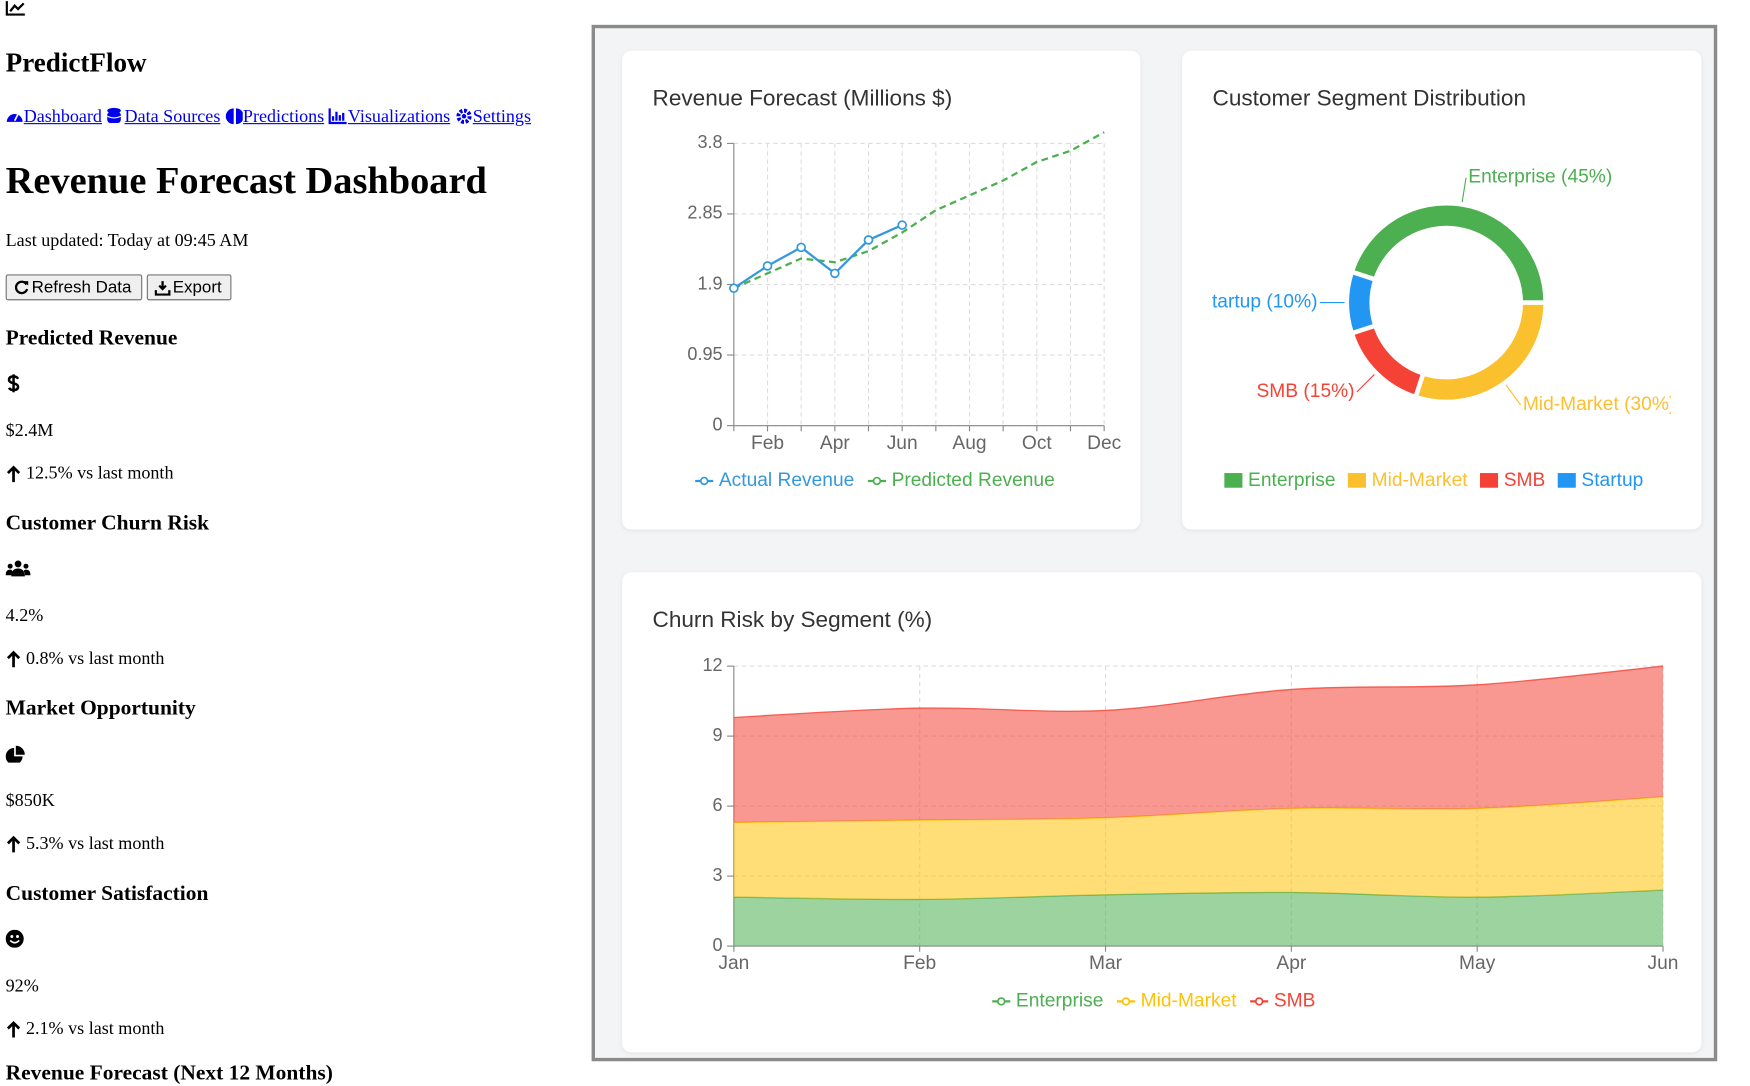 This screenshot has height=1086, width=1750. I want to click on change-text: 2.1% vs last month, so click(95, 1029).